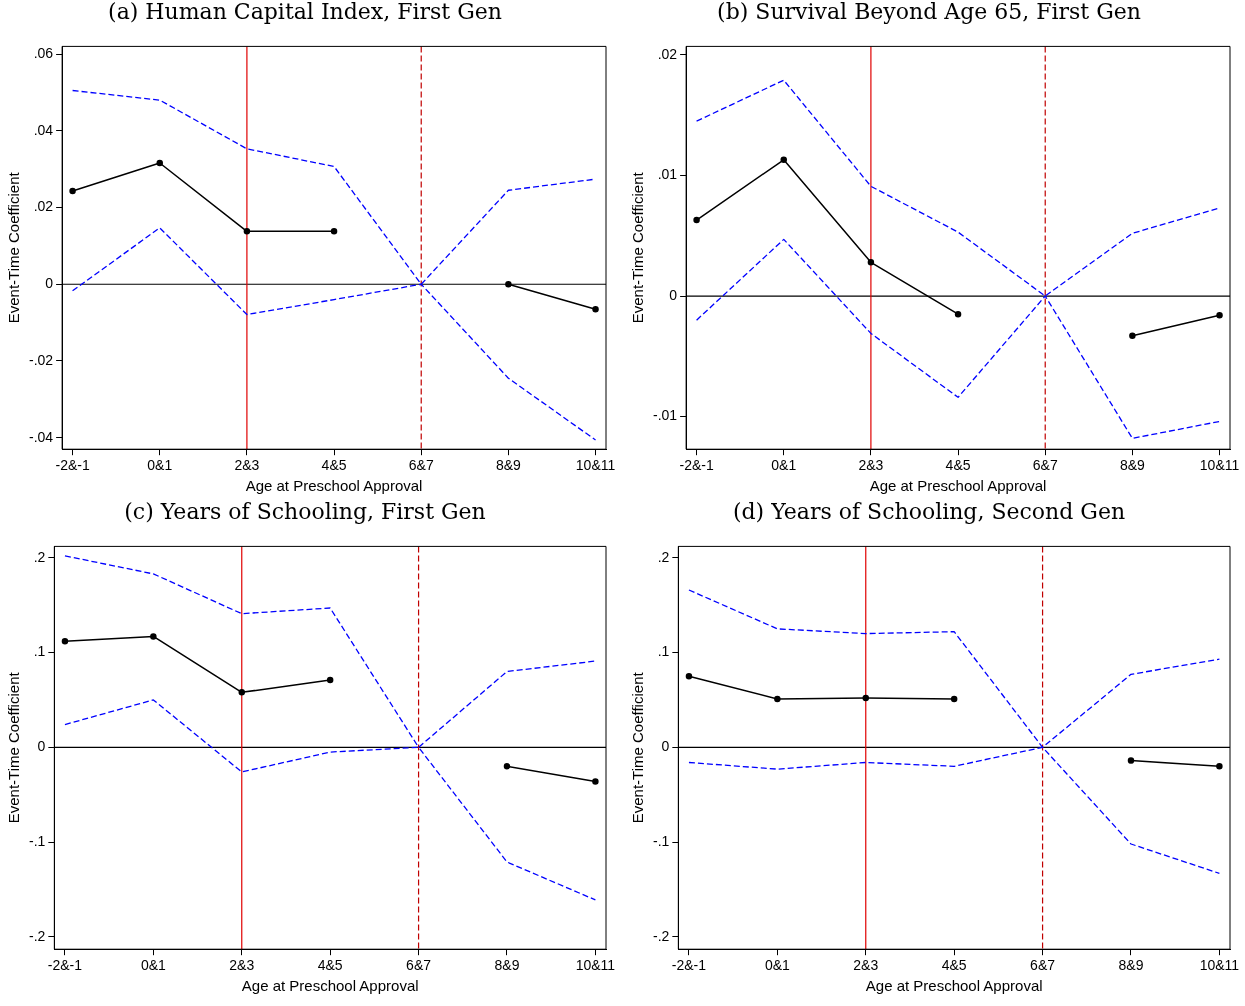  I want to click on y-tick-label: -.01, so click(665, 415).